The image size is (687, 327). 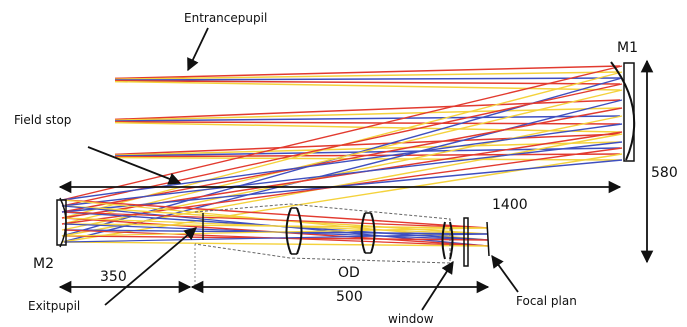 What do you see at coordinates (198, 49) in the screenshot?
I see `entrance-pupil-pointer` at bounding box center [198, 49].